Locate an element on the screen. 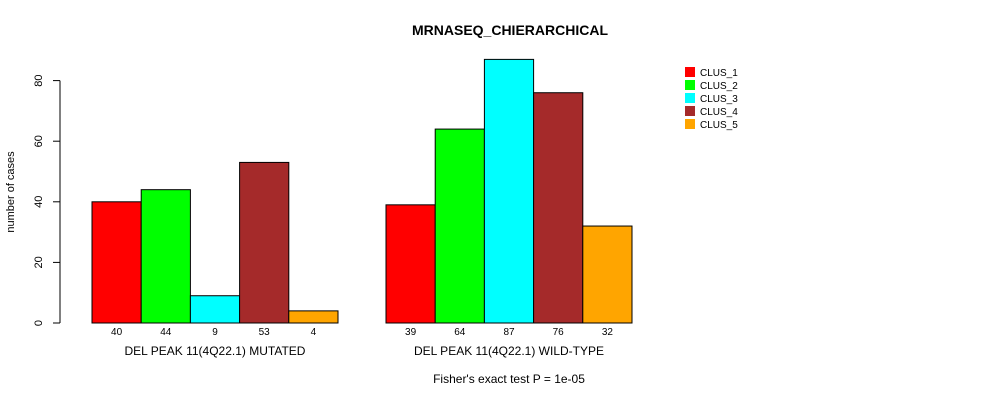  legend-label: CLUS_5 is located at coordinates (719, 125).